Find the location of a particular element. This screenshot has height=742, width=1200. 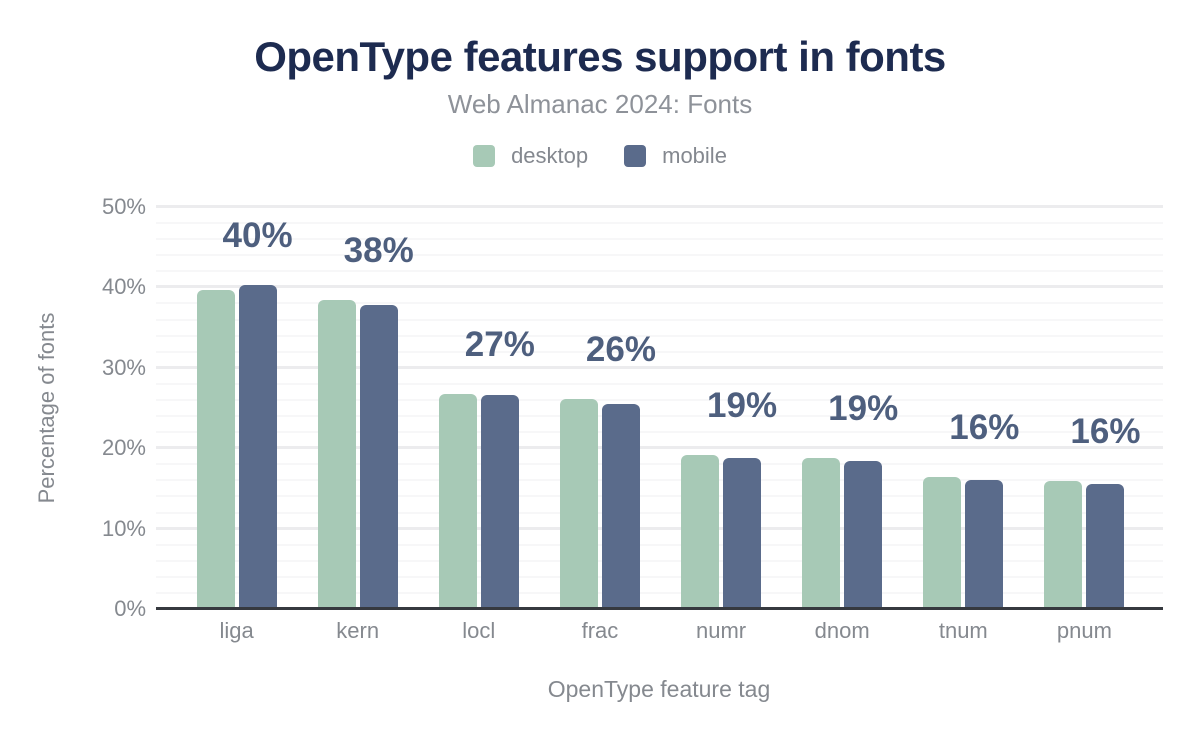

bar-value-label-pnum: 16% is located at coordinates (1105, 432).